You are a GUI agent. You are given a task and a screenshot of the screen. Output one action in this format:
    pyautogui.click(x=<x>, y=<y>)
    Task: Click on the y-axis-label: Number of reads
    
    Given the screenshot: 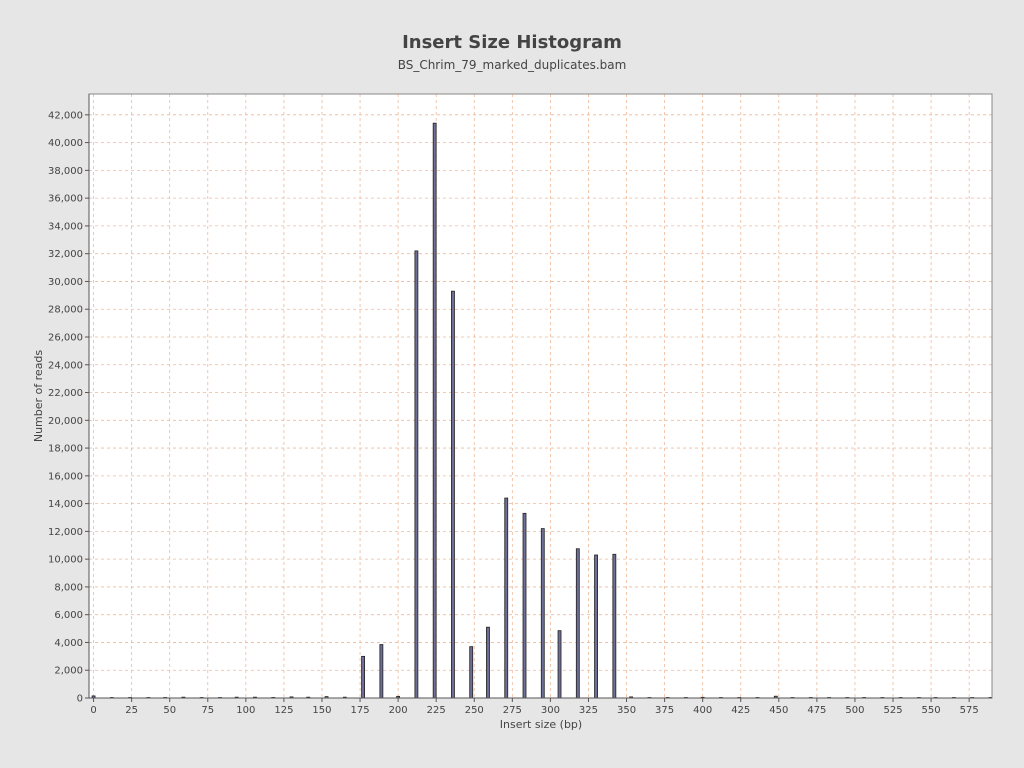 What is the action you would take?
    pyautogui.click(x=38, y=396)
    